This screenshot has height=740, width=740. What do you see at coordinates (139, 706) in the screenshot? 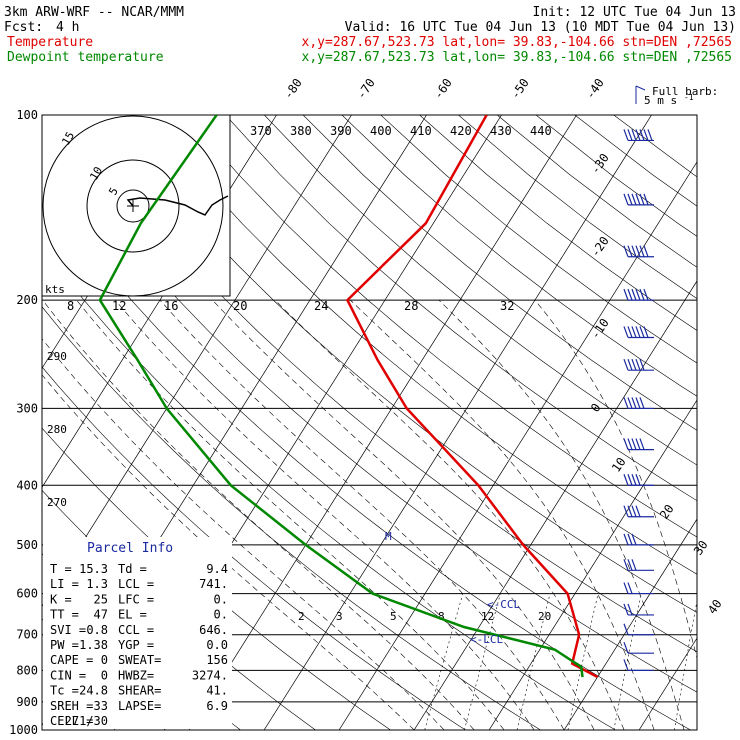
I see `parcel-info-cell: LAPSE=` at bounding box center [139, 706].